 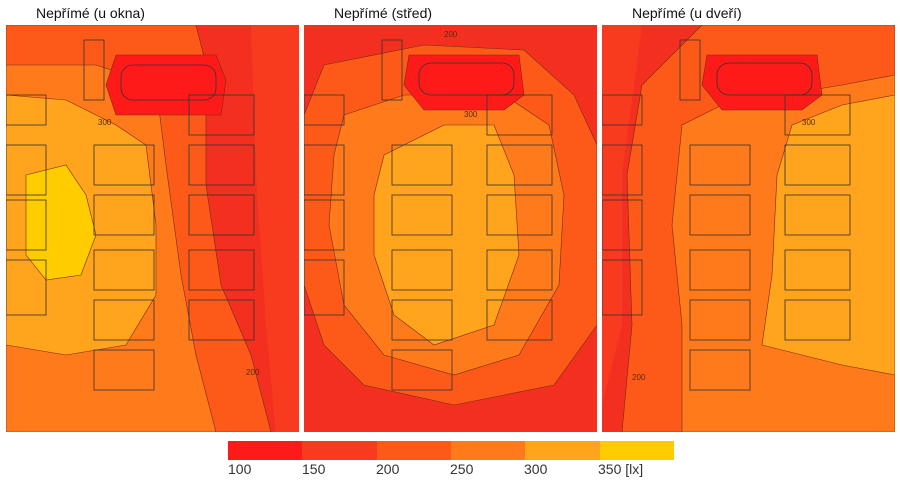 I want to click on legend-label-100: 100, so click(x=240, y=469).